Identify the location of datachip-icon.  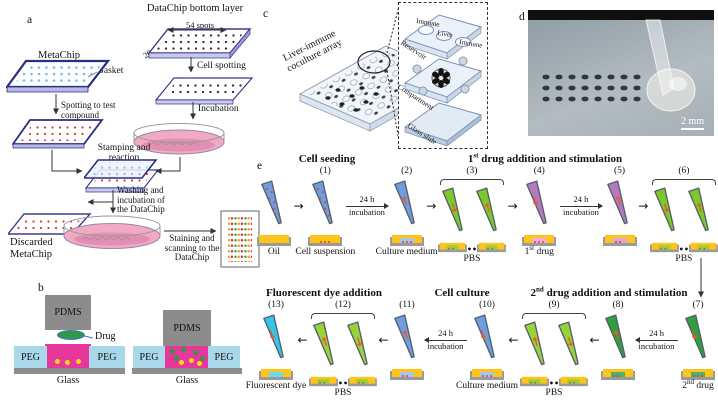
(200, 43).